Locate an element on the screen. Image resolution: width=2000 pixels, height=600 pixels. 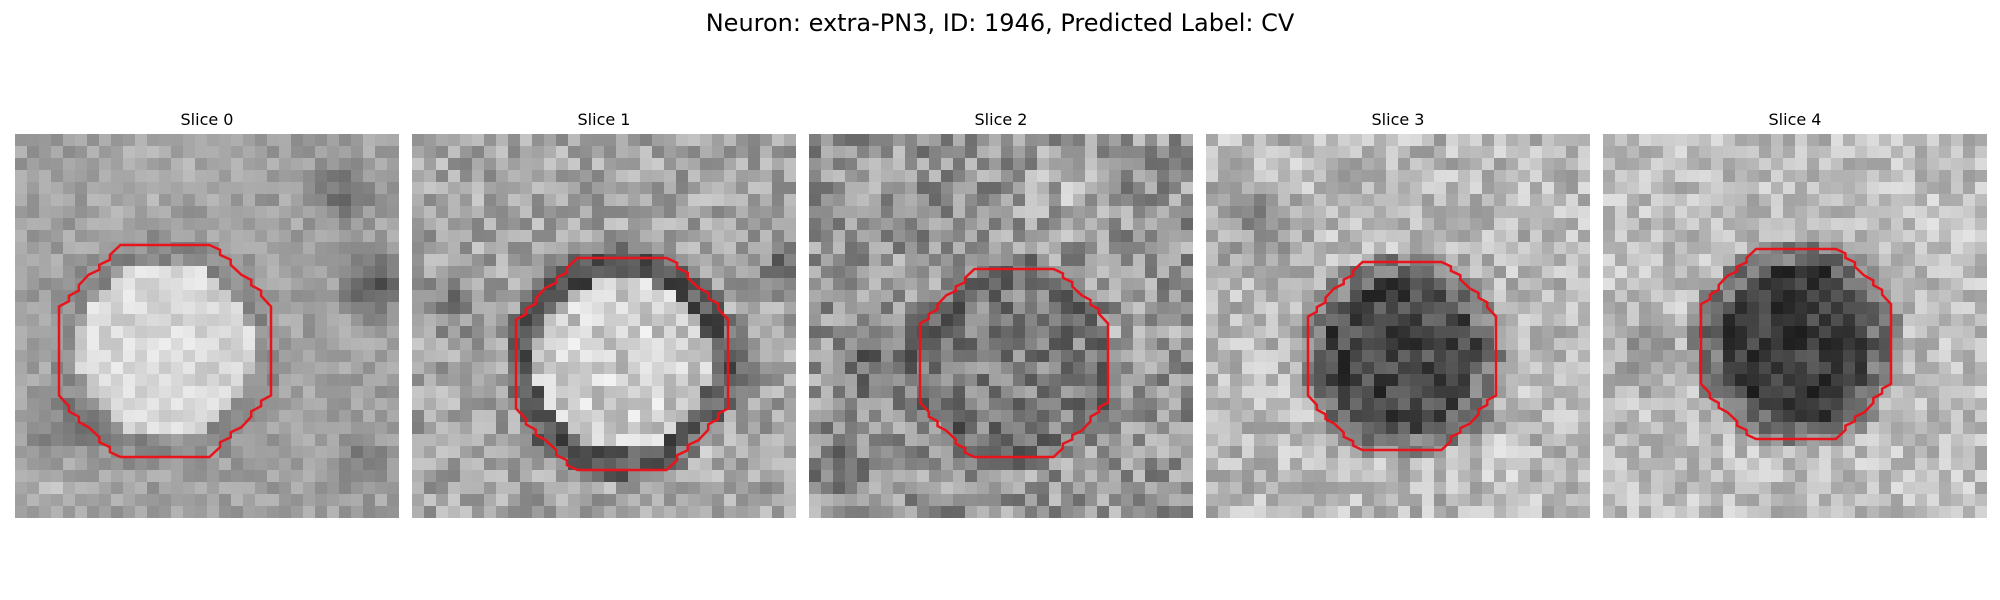
slice-title: Slice 4 is located at coordinates (1795, 119).